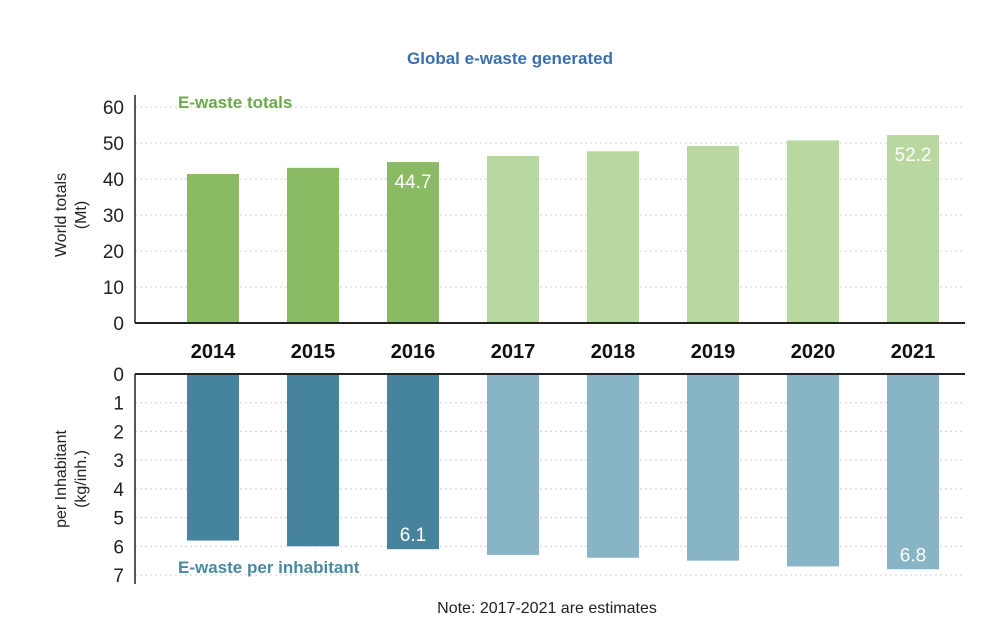 The height and width of the screenshot is (636, 1000). I want to click on totals-bar-2014, so click(213, 248).